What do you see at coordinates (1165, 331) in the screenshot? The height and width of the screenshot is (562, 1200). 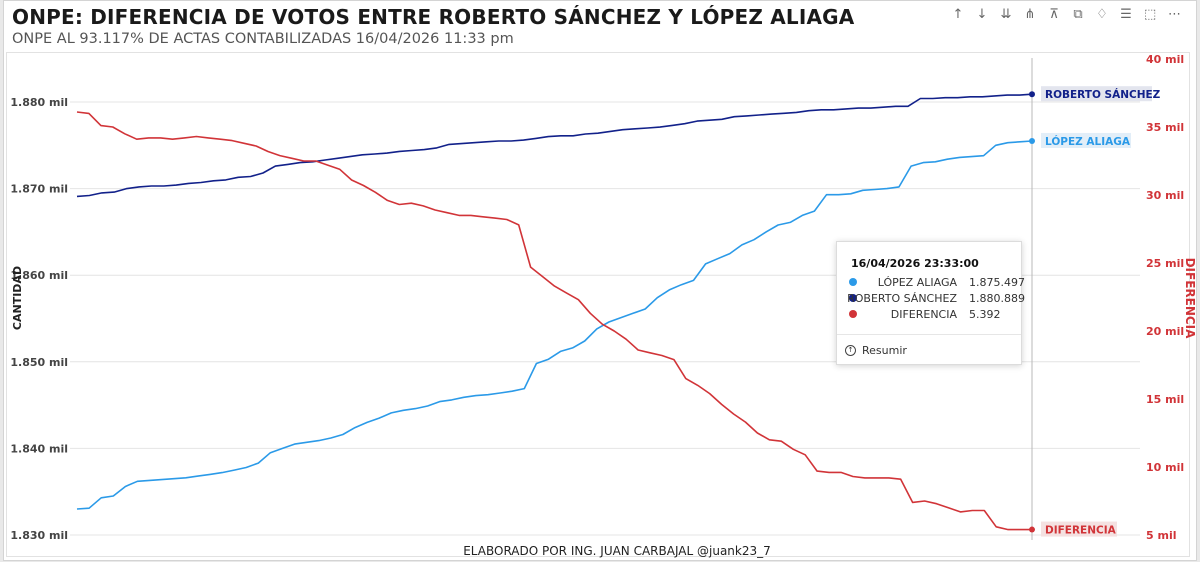 I see `right-tick-label: 20 mil` at bounding box center [1165, 331].